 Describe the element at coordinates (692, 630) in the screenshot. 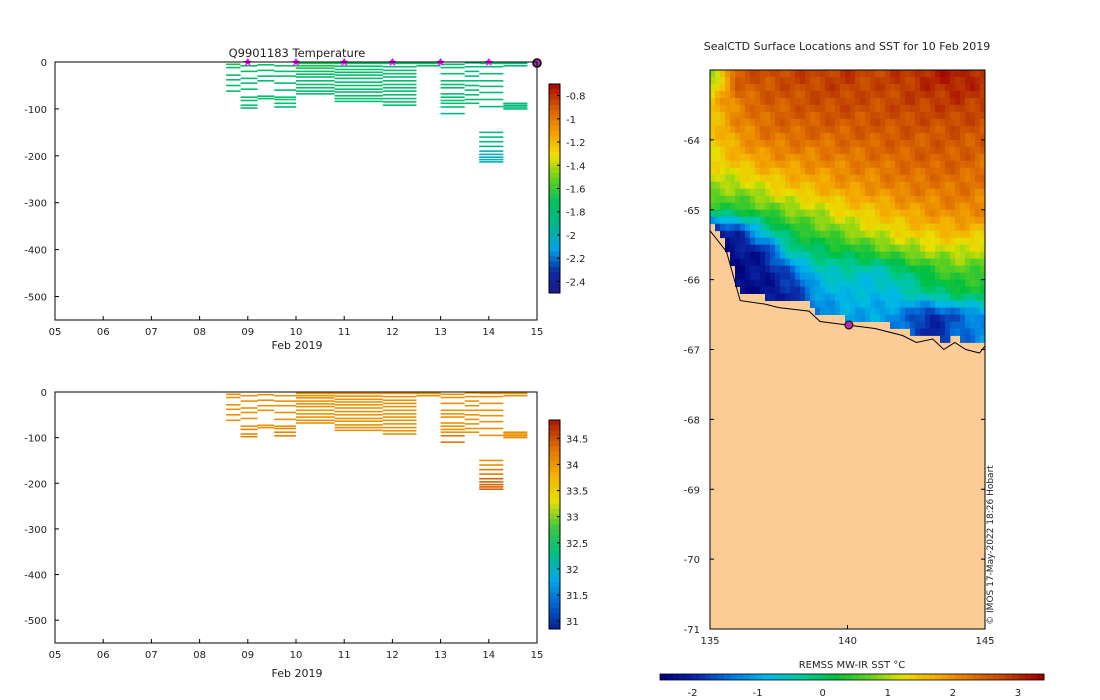

I see `map-y-tick-label: -71` at that location.